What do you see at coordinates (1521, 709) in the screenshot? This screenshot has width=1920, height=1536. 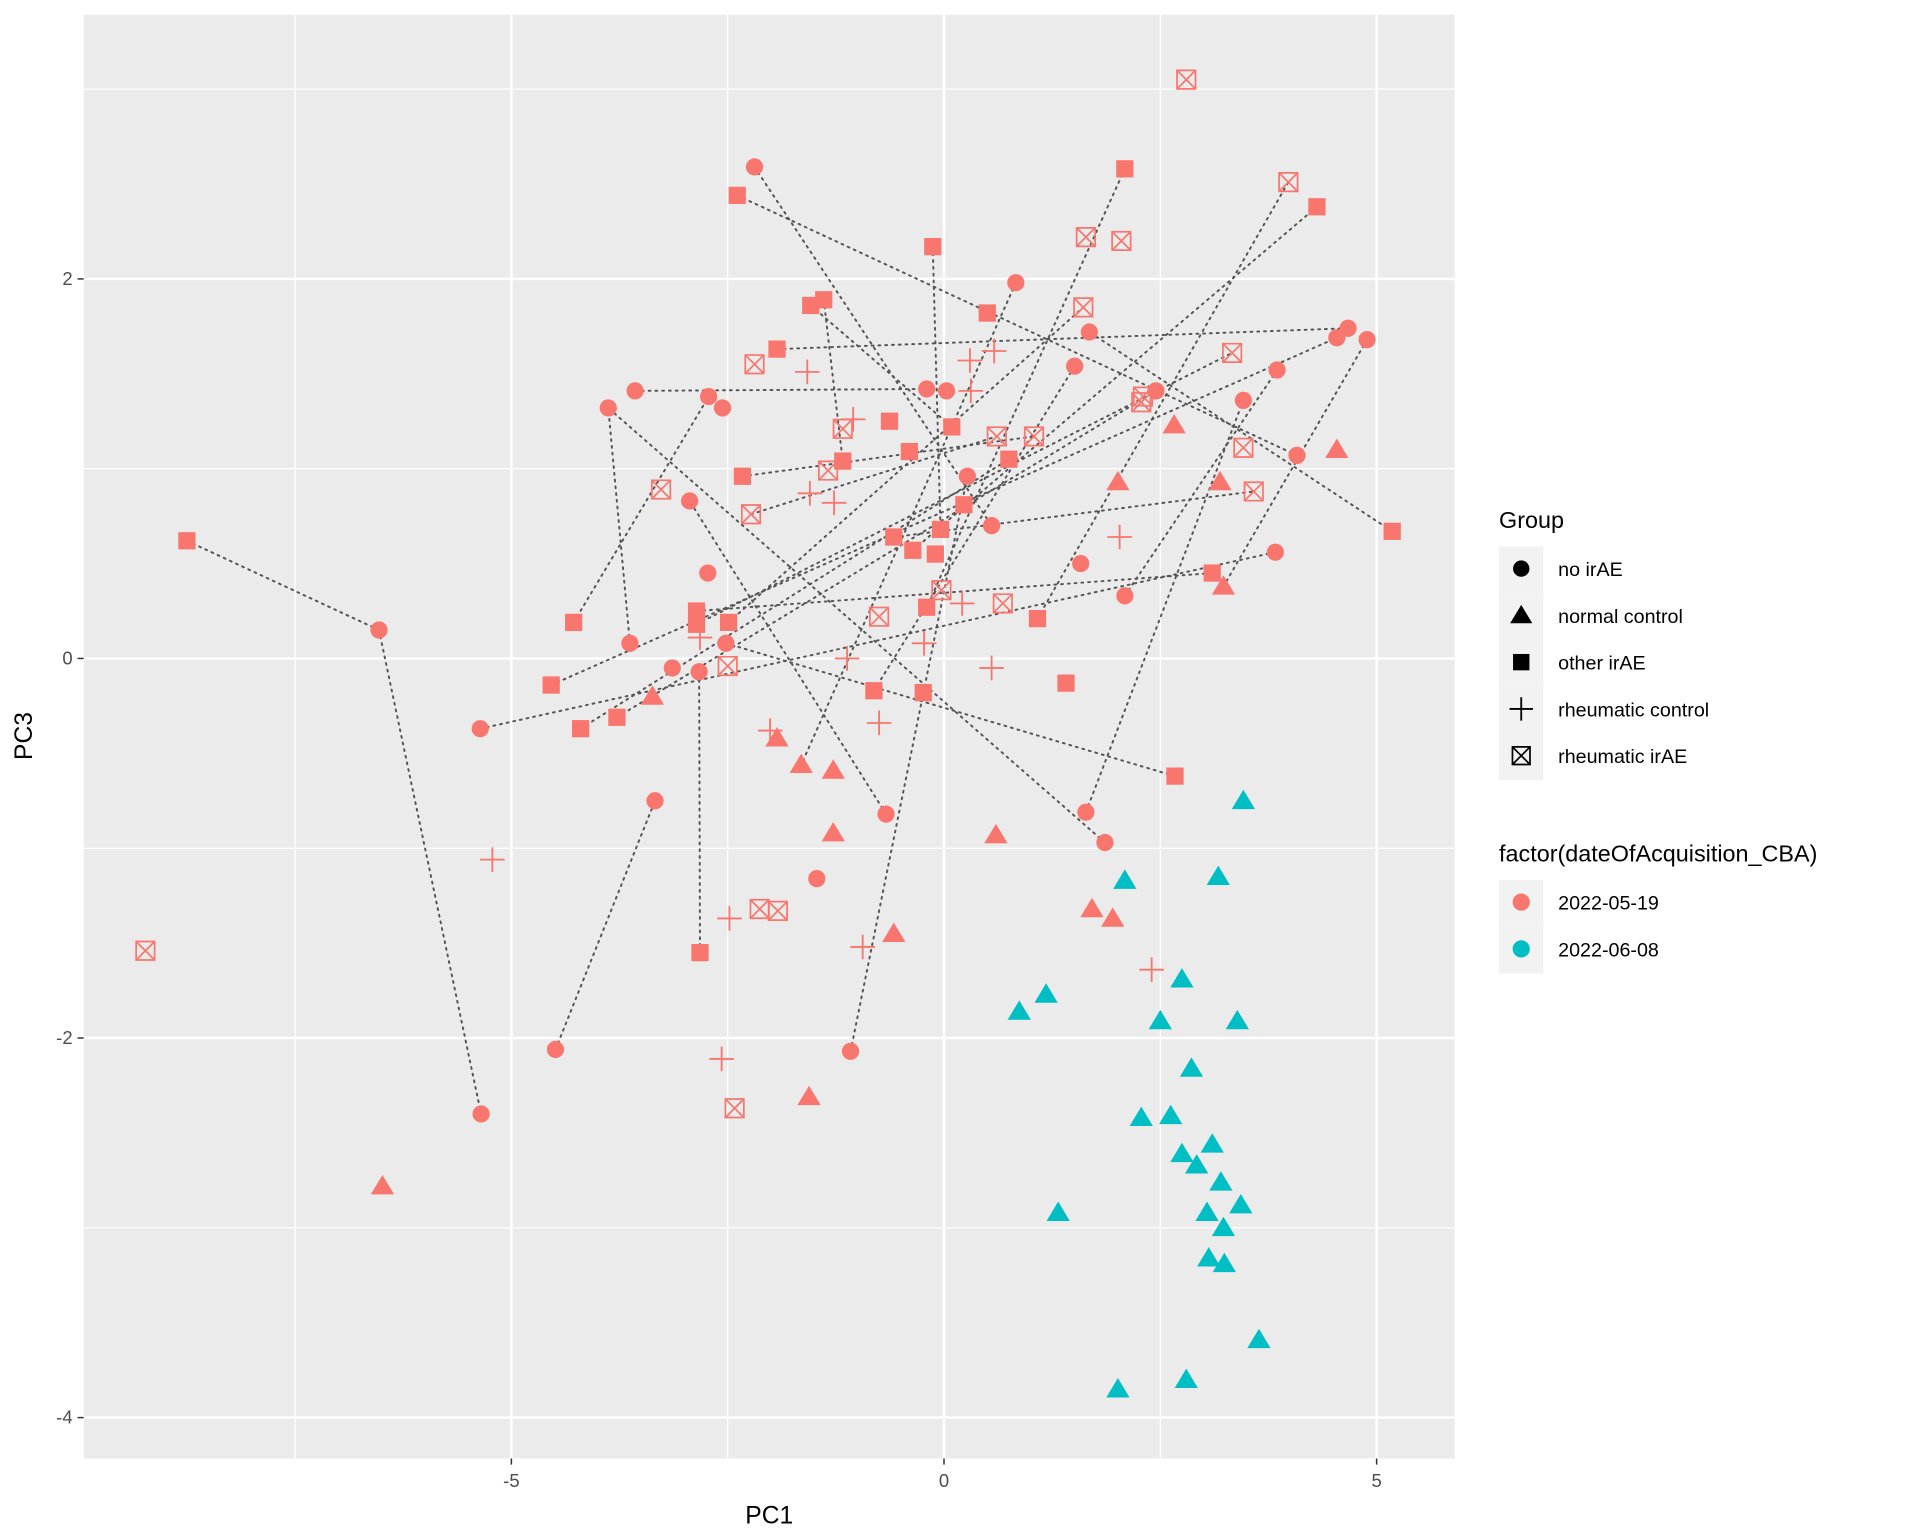 I see `legend-key-plus` at bounding box center [1521, 709].